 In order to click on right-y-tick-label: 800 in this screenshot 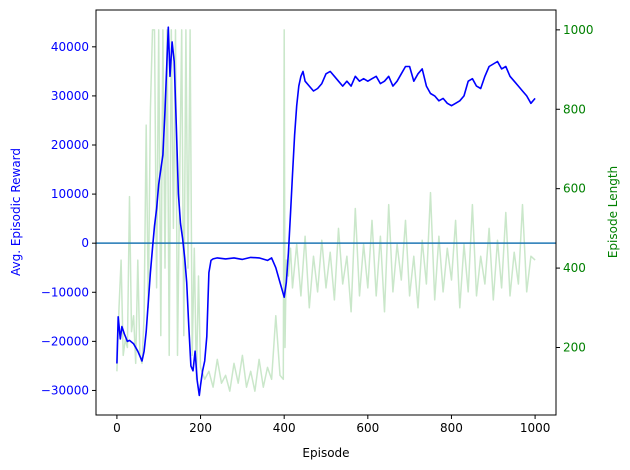, I will do `click(574, 109)`.